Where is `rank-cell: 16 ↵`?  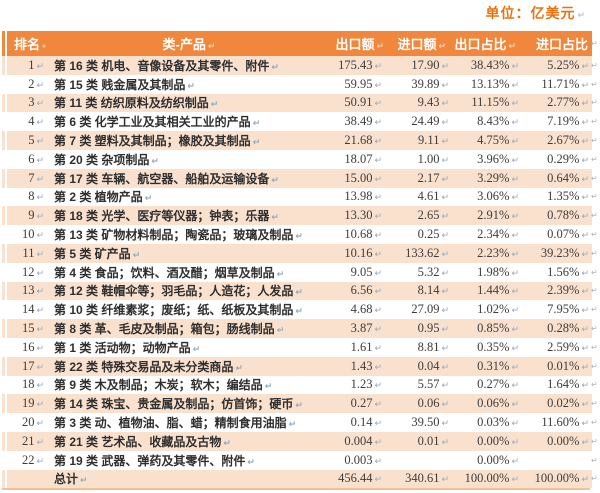
rank-cell: 16 ↵ is located at coordinates (26, 347).